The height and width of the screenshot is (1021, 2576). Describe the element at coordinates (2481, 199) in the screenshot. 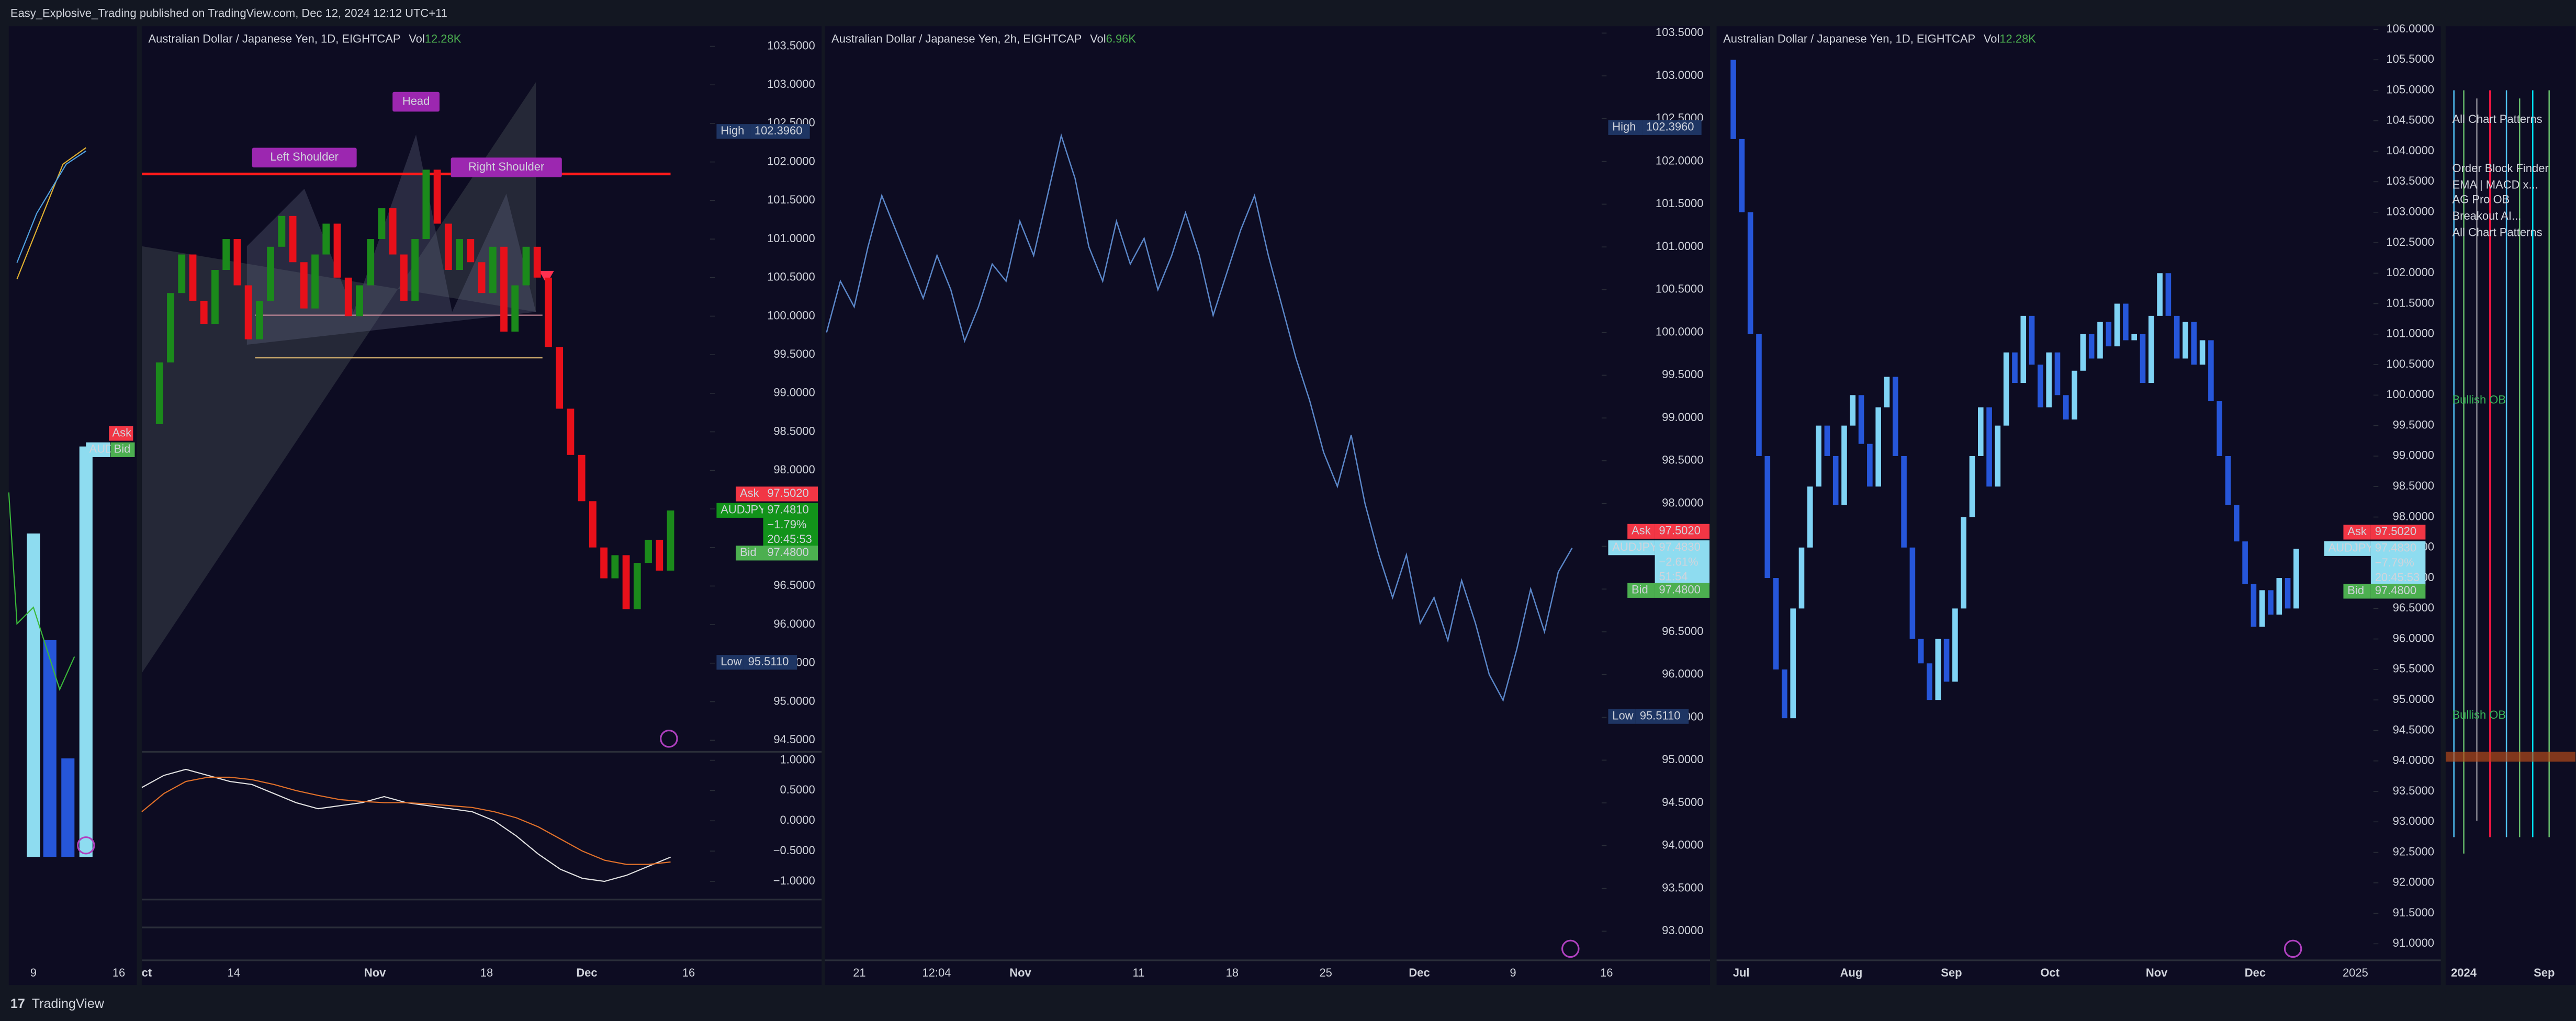

I see `indicator-label: AG Pro OB` at that location.